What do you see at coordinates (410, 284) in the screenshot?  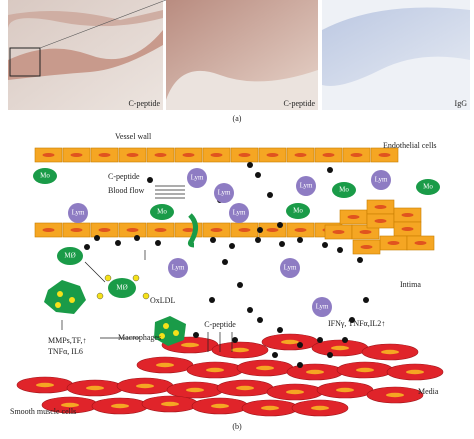 I see `label: Intima` at bounding box center [410, 284].